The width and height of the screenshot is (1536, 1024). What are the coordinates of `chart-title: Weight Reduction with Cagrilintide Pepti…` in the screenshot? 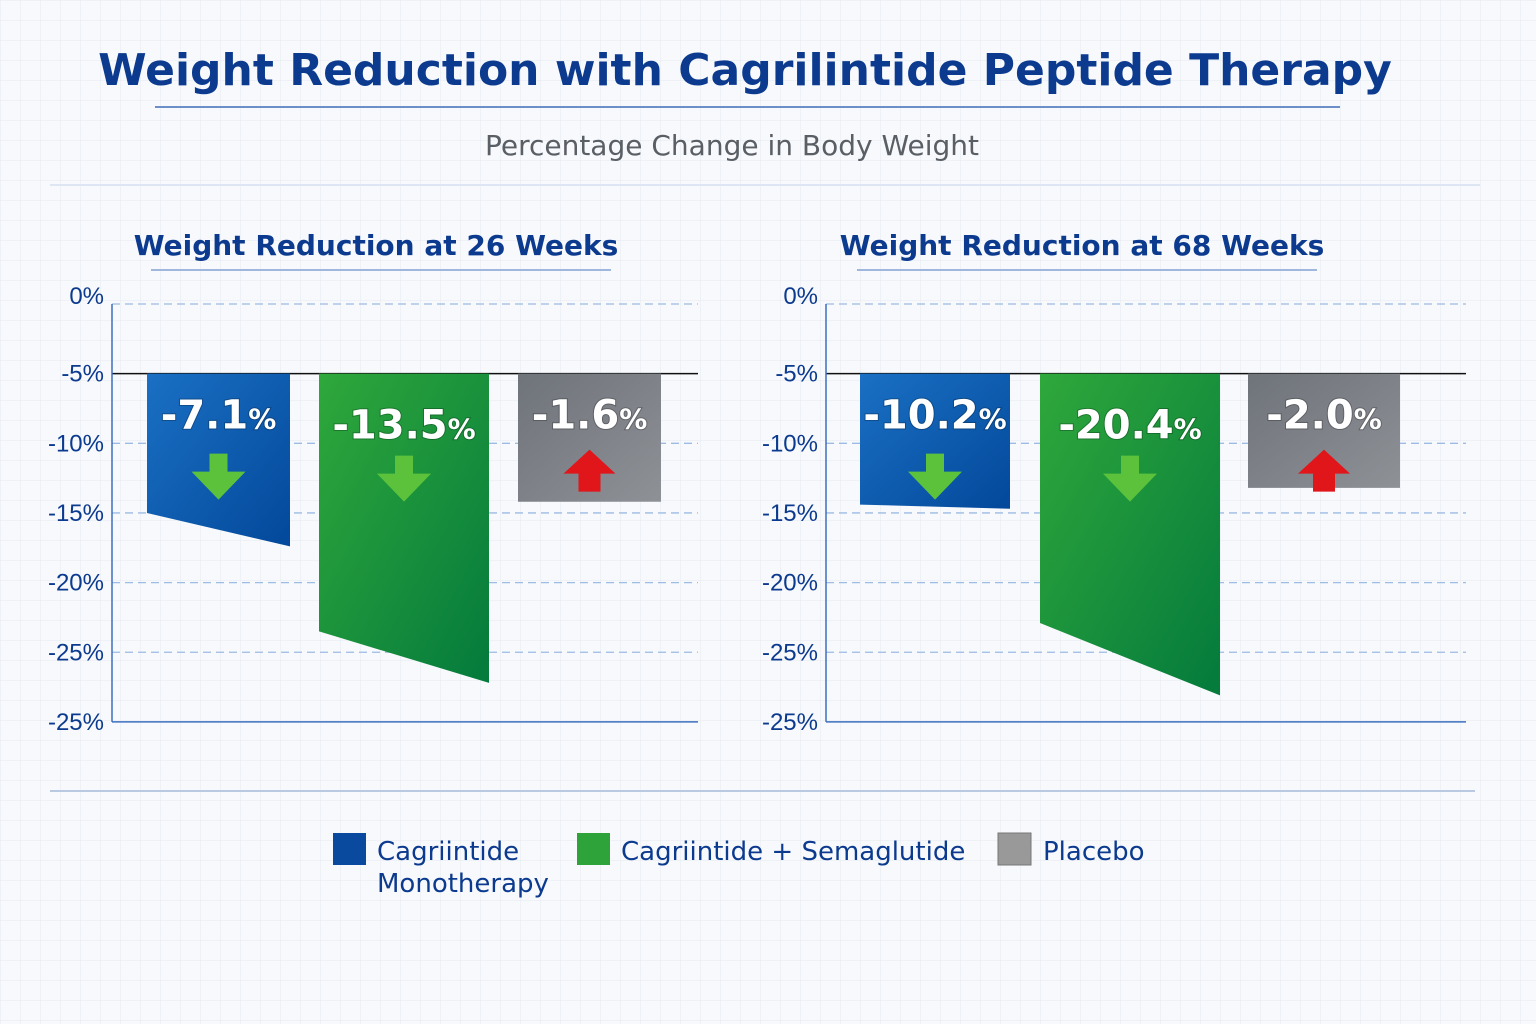 It's located at (745, 70).